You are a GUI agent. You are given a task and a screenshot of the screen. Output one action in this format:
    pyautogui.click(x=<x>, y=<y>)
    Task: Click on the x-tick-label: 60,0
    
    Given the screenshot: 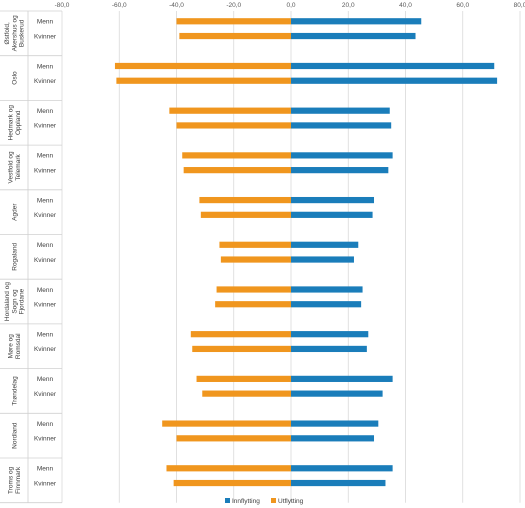 What is the action you would take?
    pyautogui.click(x=462, y=5)
    